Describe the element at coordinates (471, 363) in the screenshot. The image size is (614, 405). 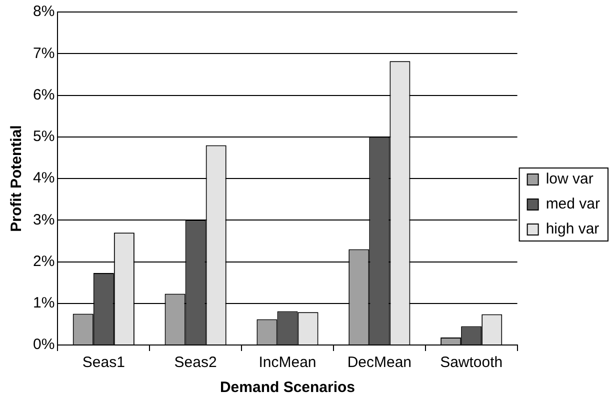
I see `x-tick-label: Sawtooth` at that location.